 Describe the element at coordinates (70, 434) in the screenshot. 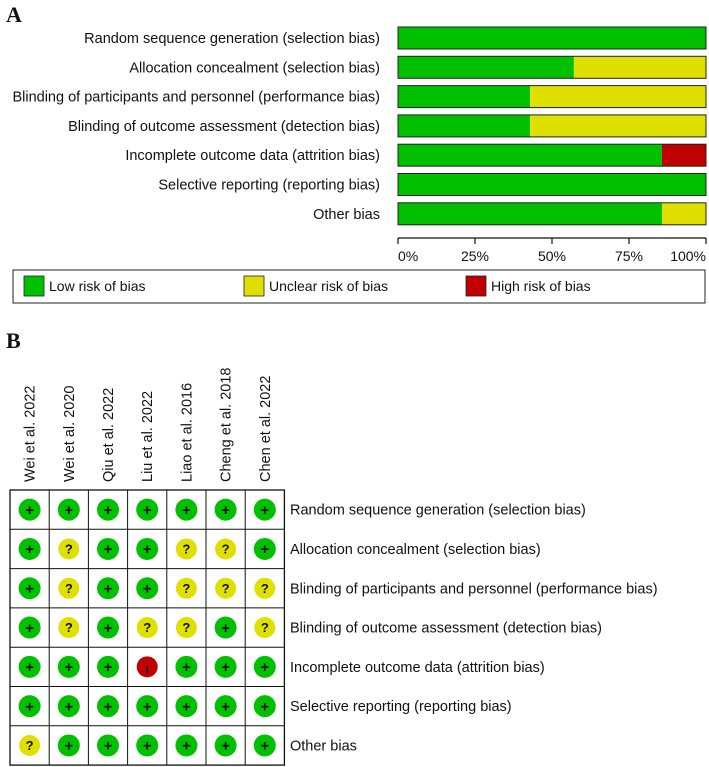

I see `study-label: Wei et al. 2020` at that location.